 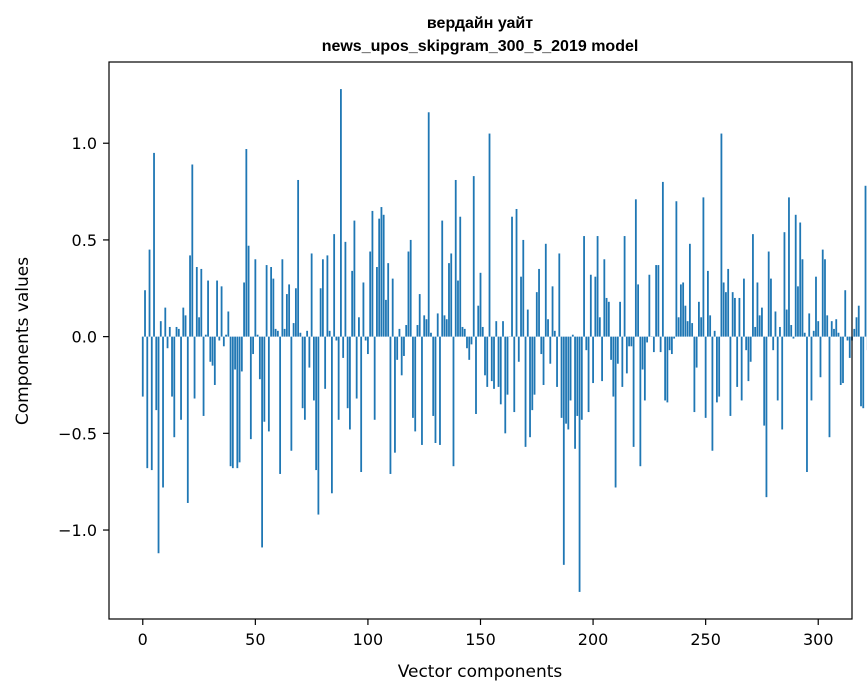 What do you see at coordinates (480, 46) in the screenshot?
I see `chart-title-line-2: news_upos_skipgram_300_5_2019 model` at bounding box center [480, 46].